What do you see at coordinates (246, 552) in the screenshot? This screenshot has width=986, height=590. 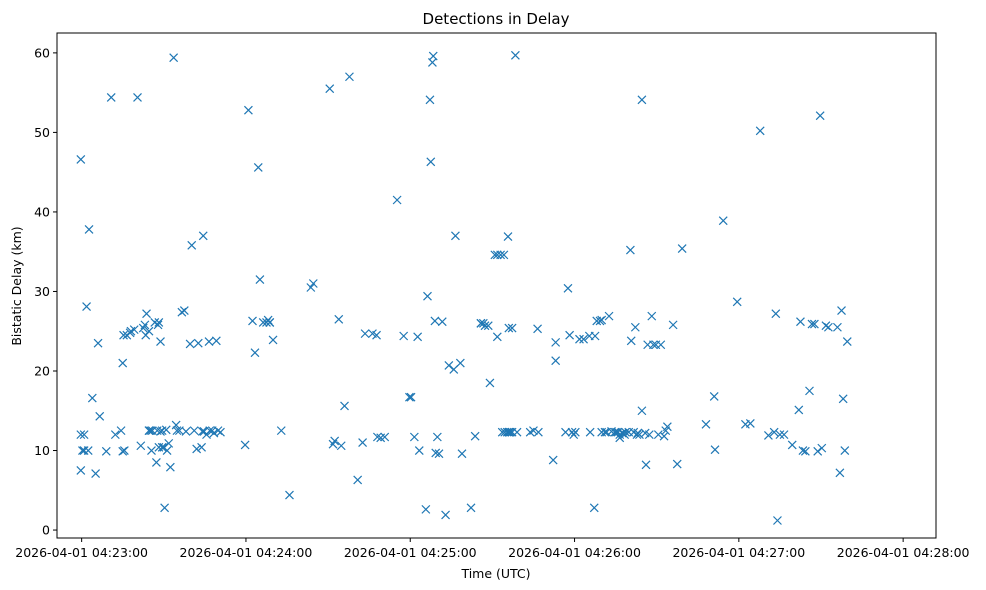 I see `x-tick-label: 2026-04-01 04:24:00` at bounding box center [246, 552].